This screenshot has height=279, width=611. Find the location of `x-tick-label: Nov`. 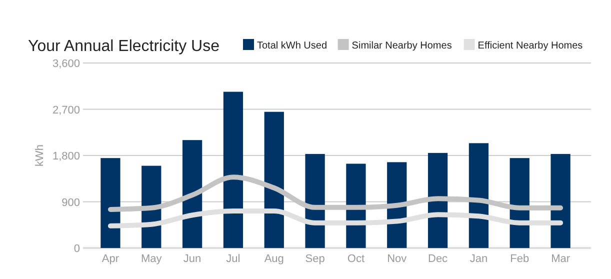

x-tick-label: Nov is located at coordinates (397, 259).